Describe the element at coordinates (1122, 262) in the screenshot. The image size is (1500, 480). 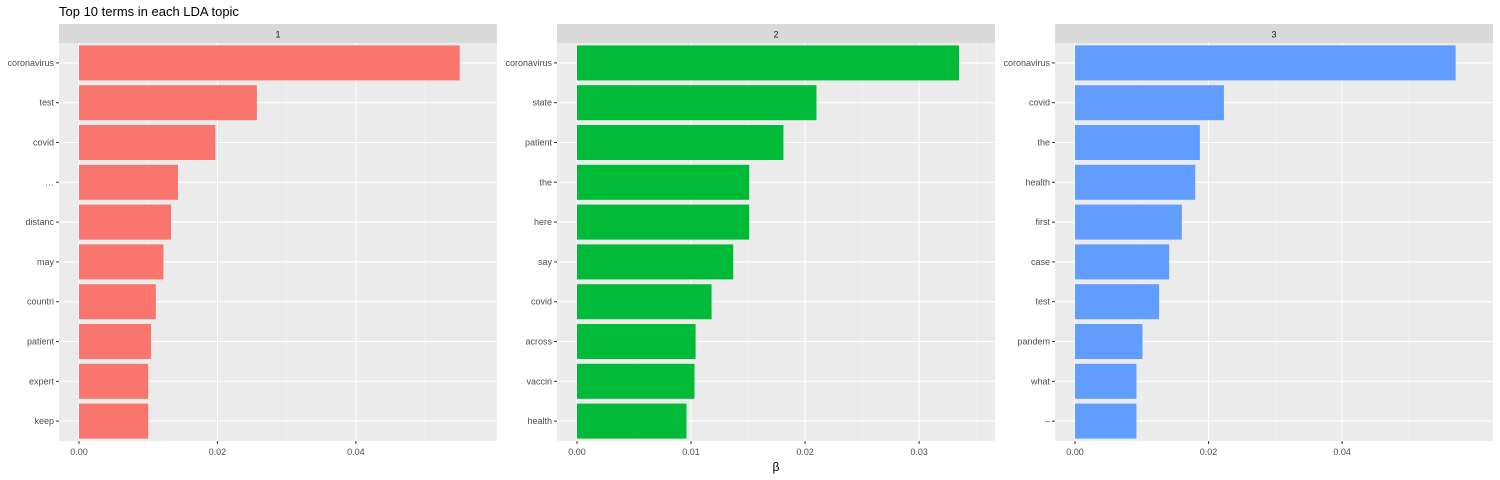
I see `bar-case` at that location.